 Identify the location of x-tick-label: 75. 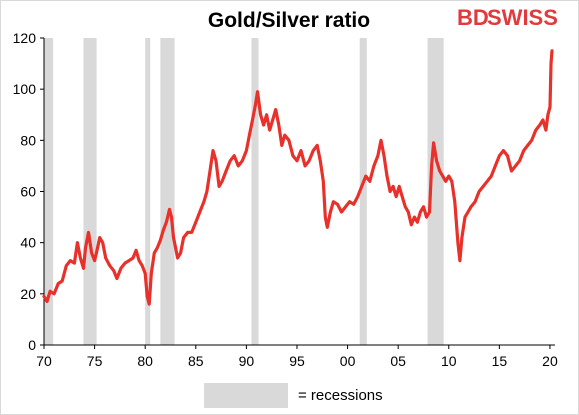
(95, 361).